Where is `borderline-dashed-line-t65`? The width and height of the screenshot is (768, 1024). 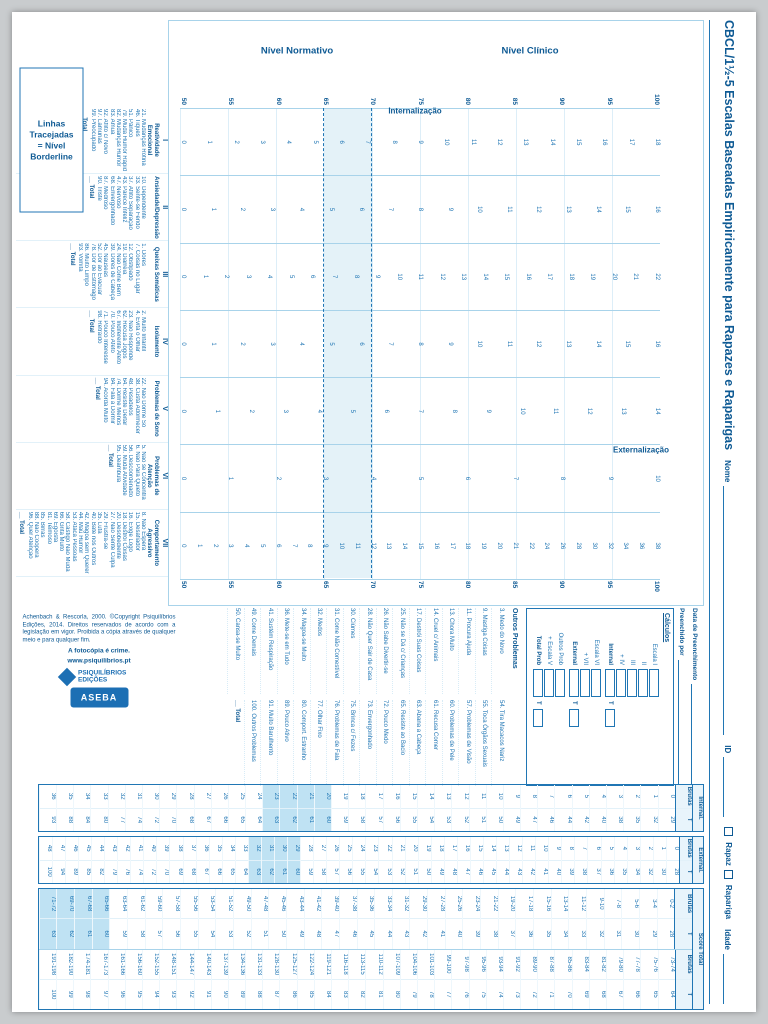 borderline-dashed-line-t65 is located at coordinates (323, 343).